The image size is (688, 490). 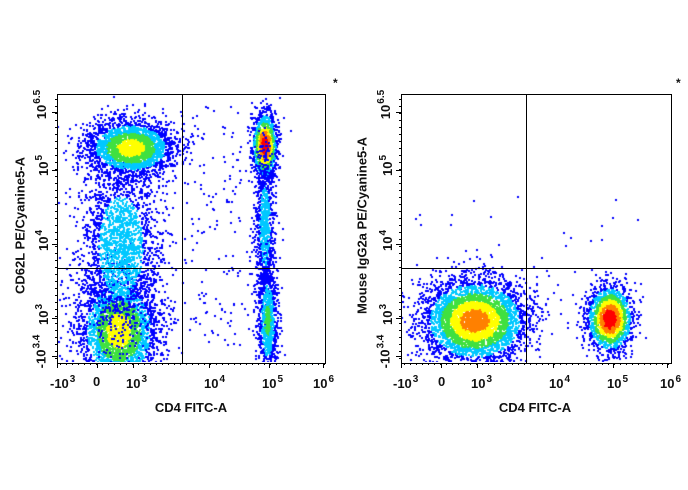 I want to click on plot2-xtick-neg3: -103, so click(x=406, y=382).